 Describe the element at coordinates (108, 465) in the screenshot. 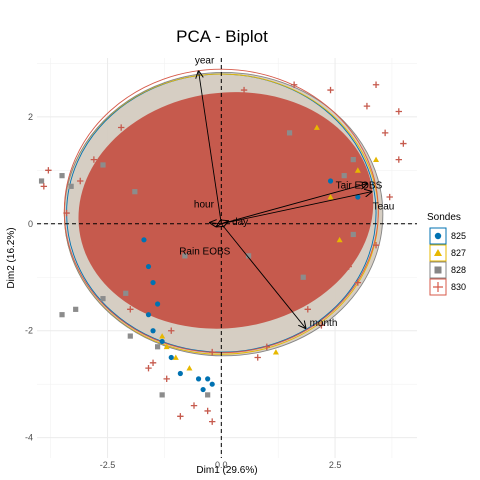

I see `x-tick-label: -2.5` at that location.